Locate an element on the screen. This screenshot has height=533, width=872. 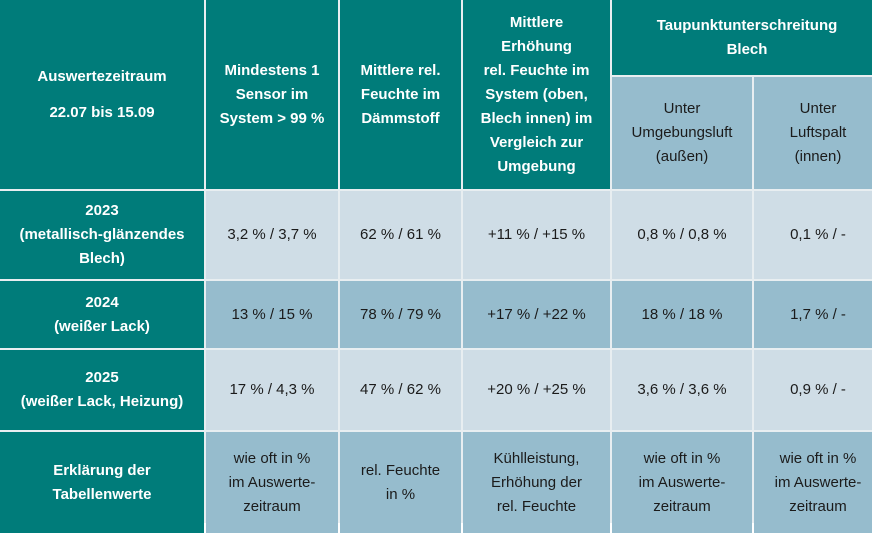
period-value: 22.07 bis 15.09 is located at coordinates (102, 112).